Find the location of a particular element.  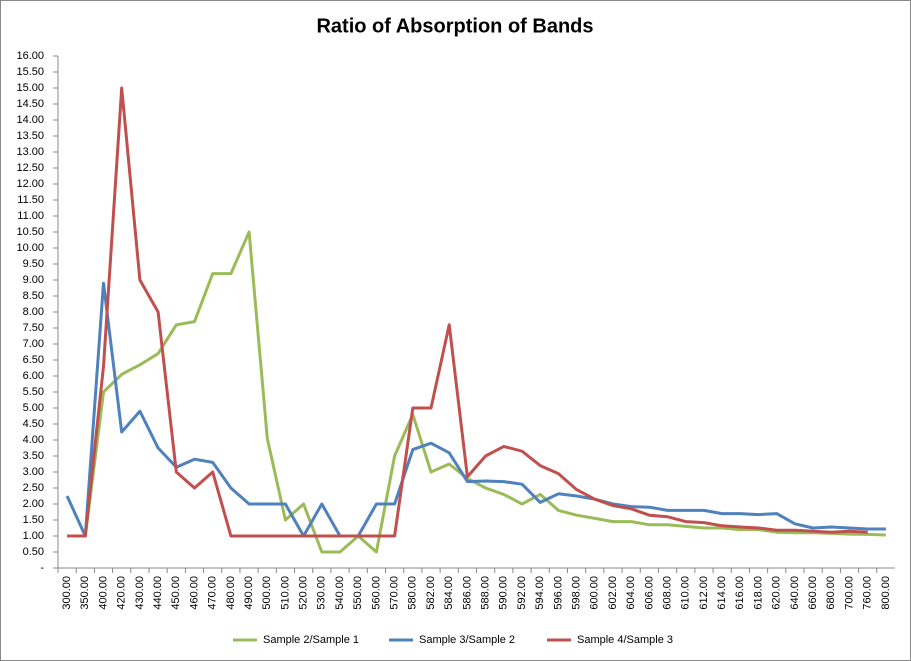

x-tick-label: 610.00 is located at coordinates (686, 593).